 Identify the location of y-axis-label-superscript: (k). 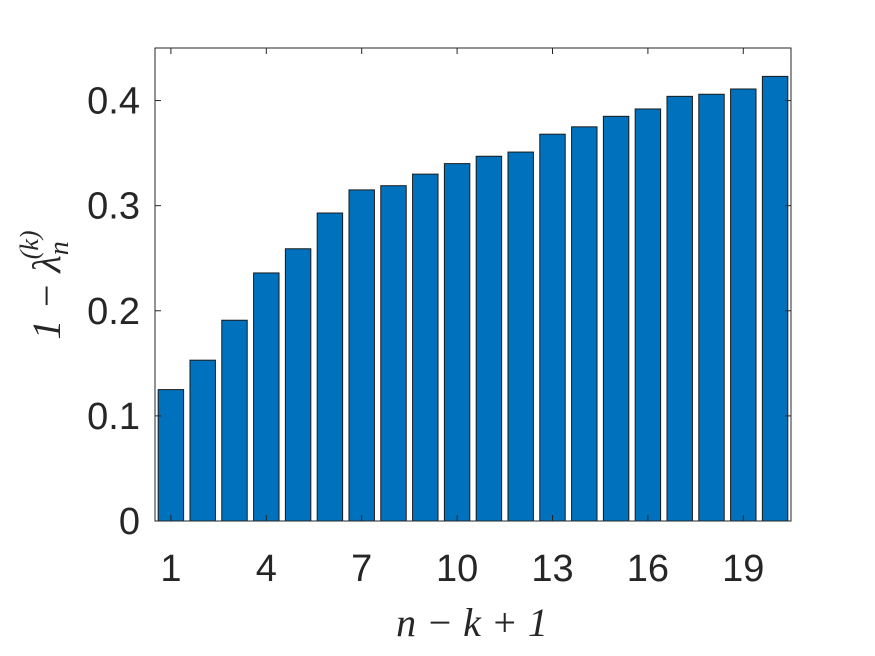
(29, 244).